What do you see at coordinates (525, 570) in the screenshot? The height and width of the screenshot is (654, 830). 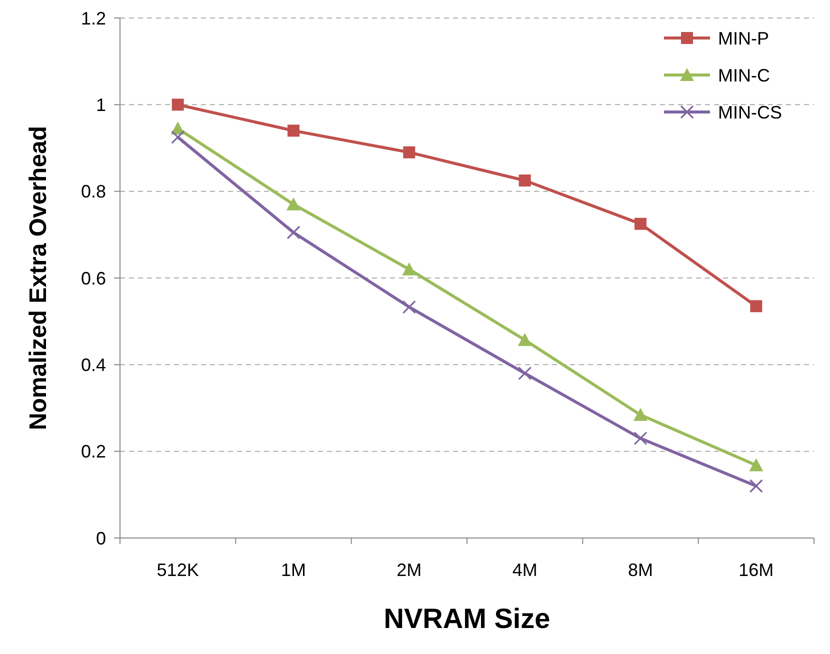 I see `x-tick-label: 4M` at bounding box center [525, 570].